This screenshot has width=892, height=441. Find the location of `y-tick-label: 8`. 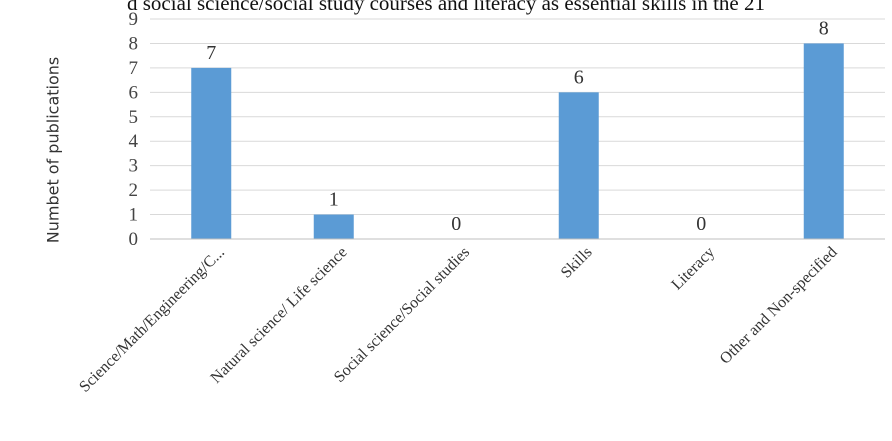

y-tick-label: 8 is located at coordinates (134, 43).